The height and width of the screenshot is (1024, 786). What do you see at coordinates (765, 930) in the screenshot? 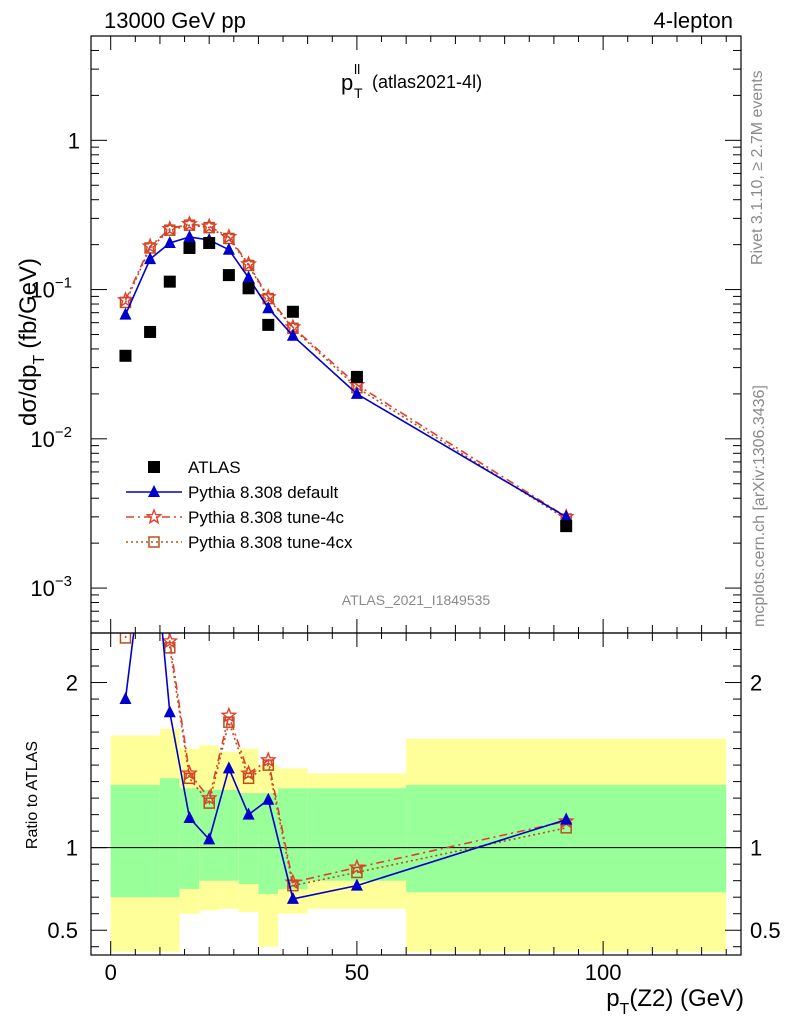
I see `ratio-y-tick-label-right: 0.5` at bounding box center [765, 930].